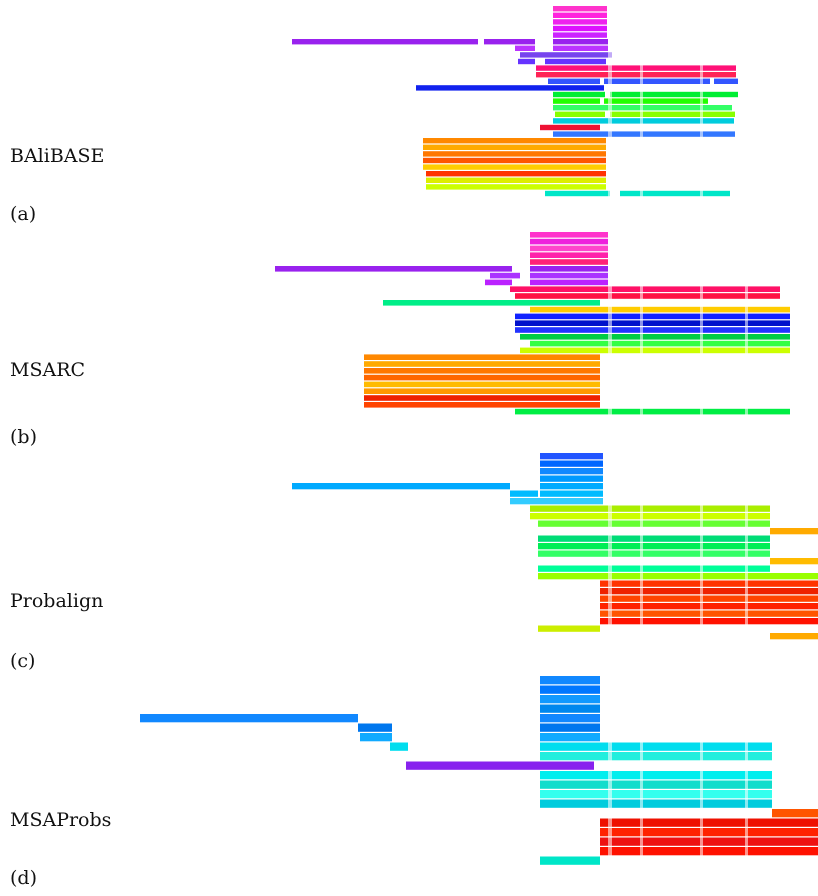 The width and height of the screenshot is (818, 896). Describe the element at coordinates (61, 820) in the screenshot. I see `panel-name: MSAProbs` at that location.